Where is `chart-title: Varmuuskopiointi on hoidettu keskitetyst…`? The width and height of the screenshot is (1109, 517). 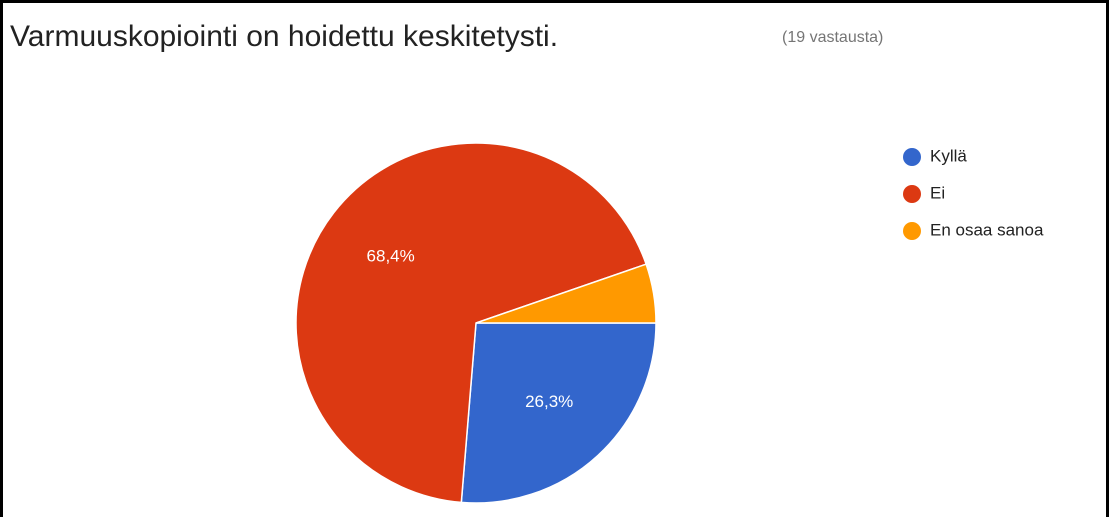 chart-title: Varmuuskopiointi on hoidettu keskitetyst… is located at coordinates (284, 36).